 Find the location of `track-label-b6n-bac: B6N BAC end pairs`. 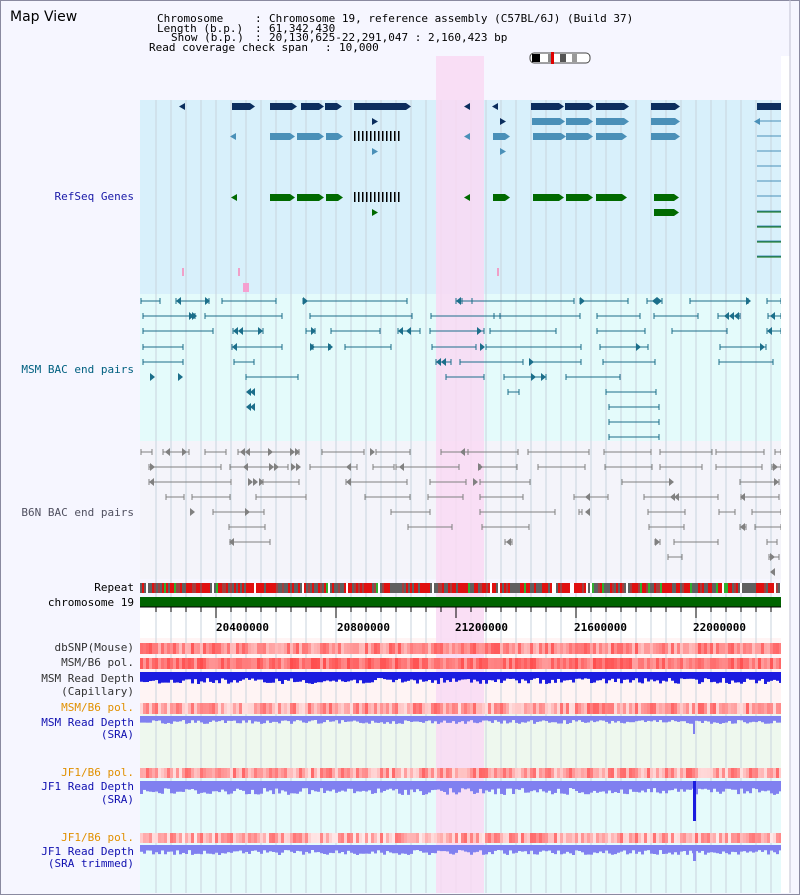

track-label-b6n-bac: B6N BAC end pairs is located at coordinates (77, 512).